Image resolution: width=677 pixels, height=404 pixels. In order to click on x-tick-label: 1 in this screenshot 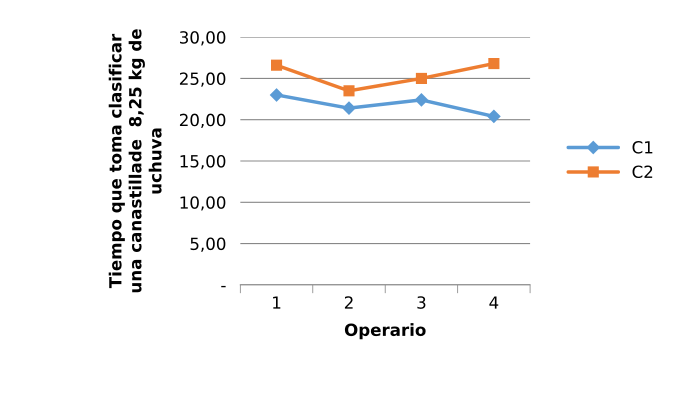, I will do `click(276, 302)`.